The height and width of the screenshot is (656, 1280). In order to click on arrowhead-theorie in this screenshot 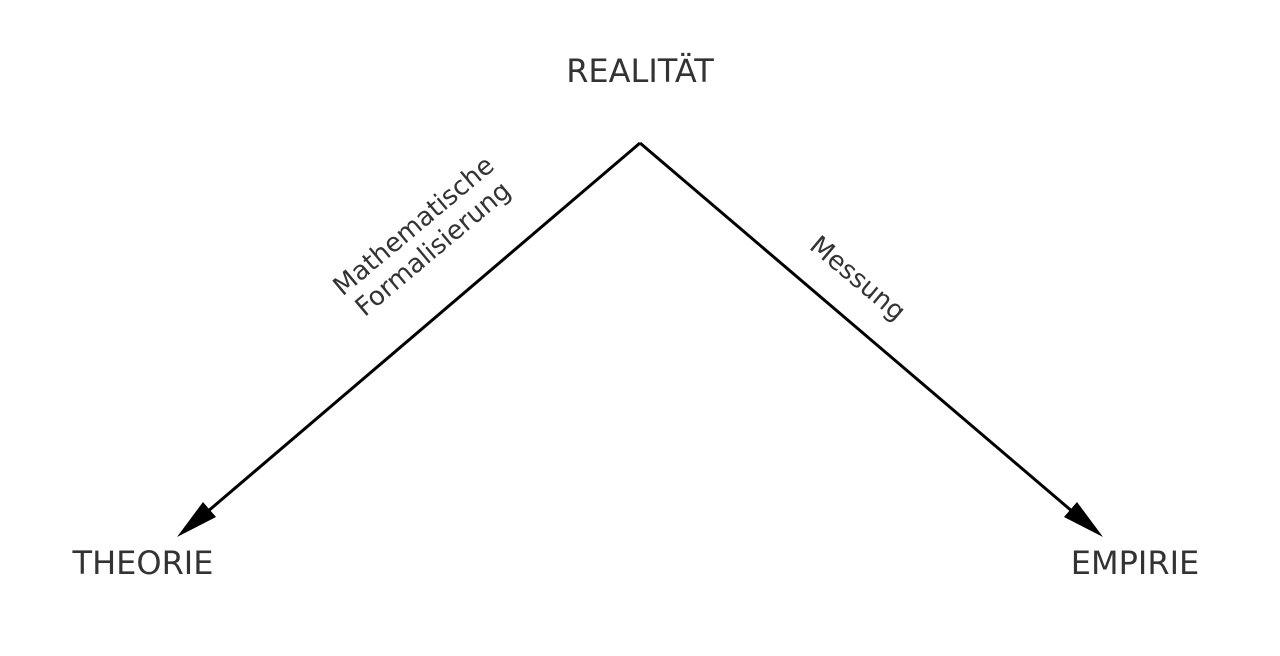, I will do `click(196, 519)`.